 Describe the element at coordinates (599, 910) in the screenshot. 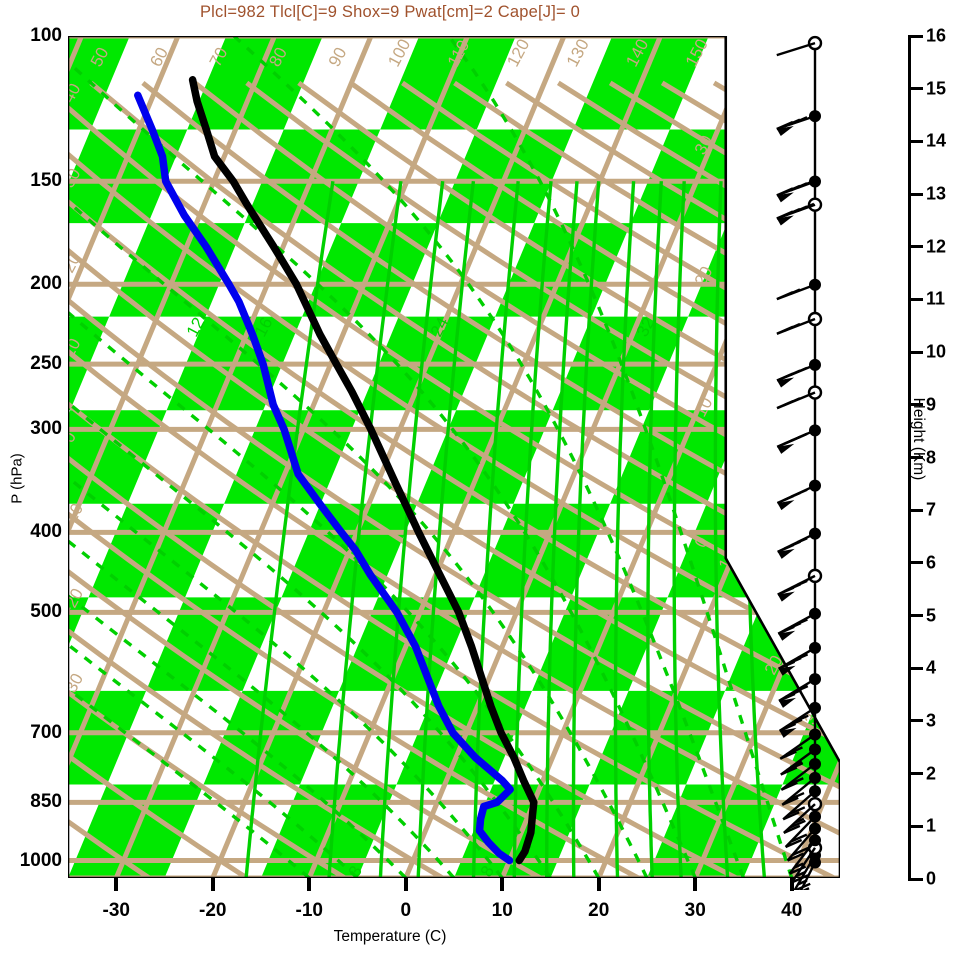

I see `temperature-tick-label: 20` at that location.